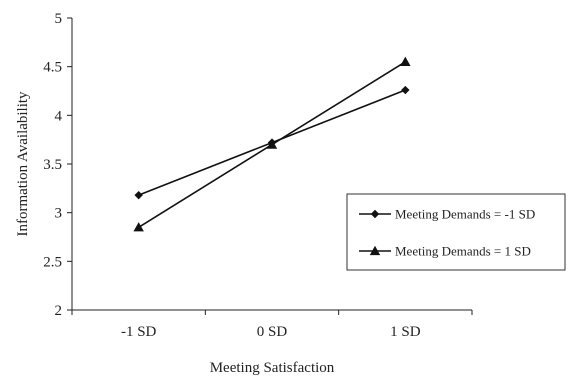 This screenshot has height=376, width=573. Describe the element at coordinates (59, 19) in the screenshot. I see `y-tick-label: 5` at that location.